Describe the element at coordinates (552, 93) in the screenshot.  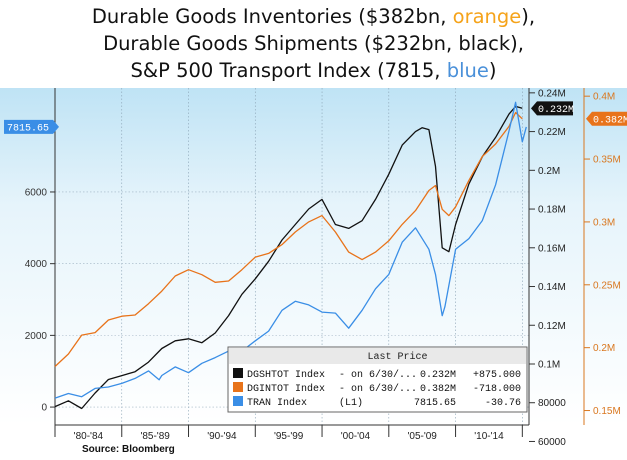
I see `mid-tick-label: 0.24M` at that location.